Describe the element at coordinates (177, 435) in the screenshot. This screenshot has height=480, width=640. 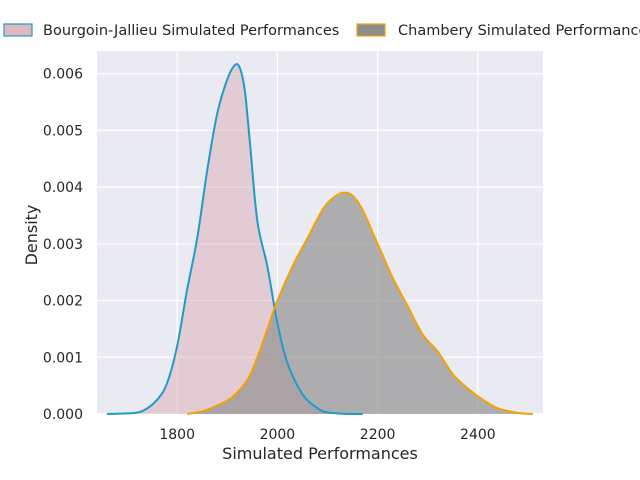
I see `x-tick-label: 1800` at that location.